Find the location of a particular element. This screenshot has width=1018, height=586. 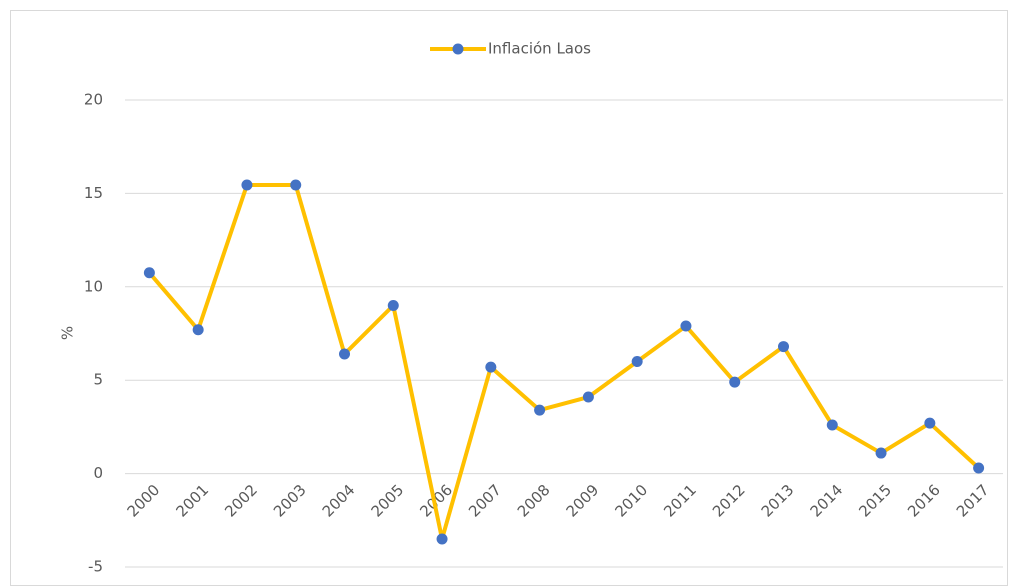

y-axis-label: % is located at coordinates (68, 333).